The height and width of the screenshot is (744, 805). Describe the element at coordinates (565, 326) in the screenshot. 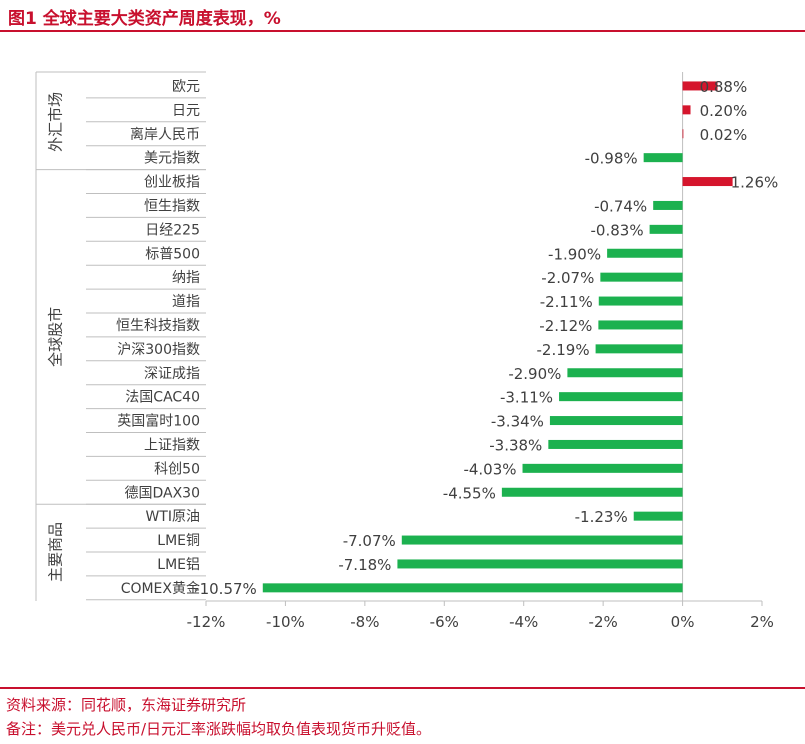

I see `data-label: -2.12%` at that location.